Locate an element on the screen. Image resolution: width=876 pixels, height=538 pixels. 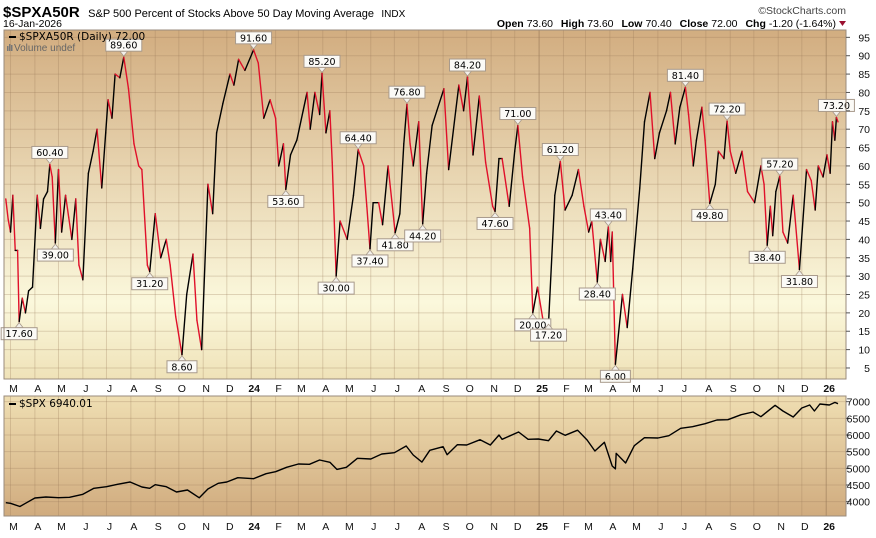
annotation-label: 84.20 is located at coordinates (467, 66).